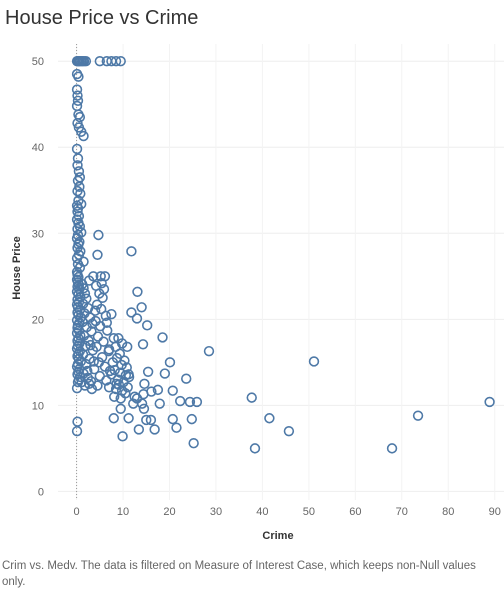 The width and height of the screenshot is (504, 592). I want to click on x-tick-label: 70, so click(402, 512).